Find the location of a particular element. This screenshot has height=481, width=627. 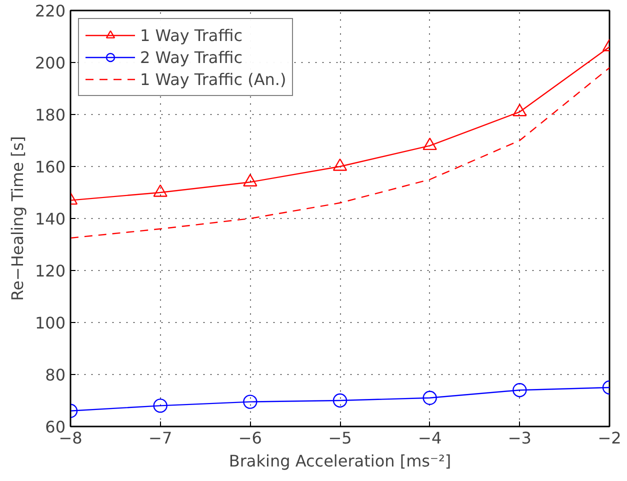

y-tick-label: 160 is located at coordinates (50, 167).